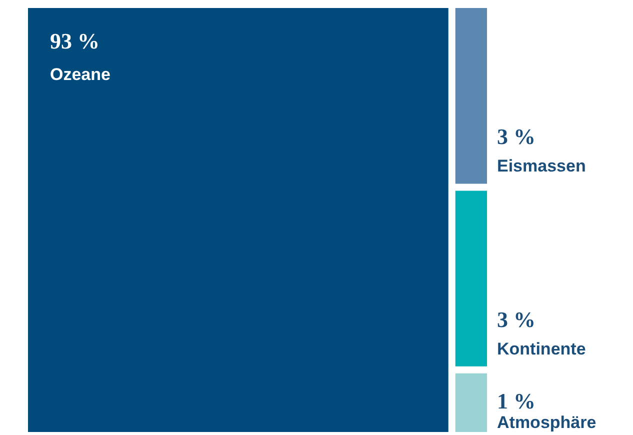 This screenshot has width=633, height=435. Describe the element at coordinates (75, 41) in the screenshot. I see `data-label: 93 %` at that location.